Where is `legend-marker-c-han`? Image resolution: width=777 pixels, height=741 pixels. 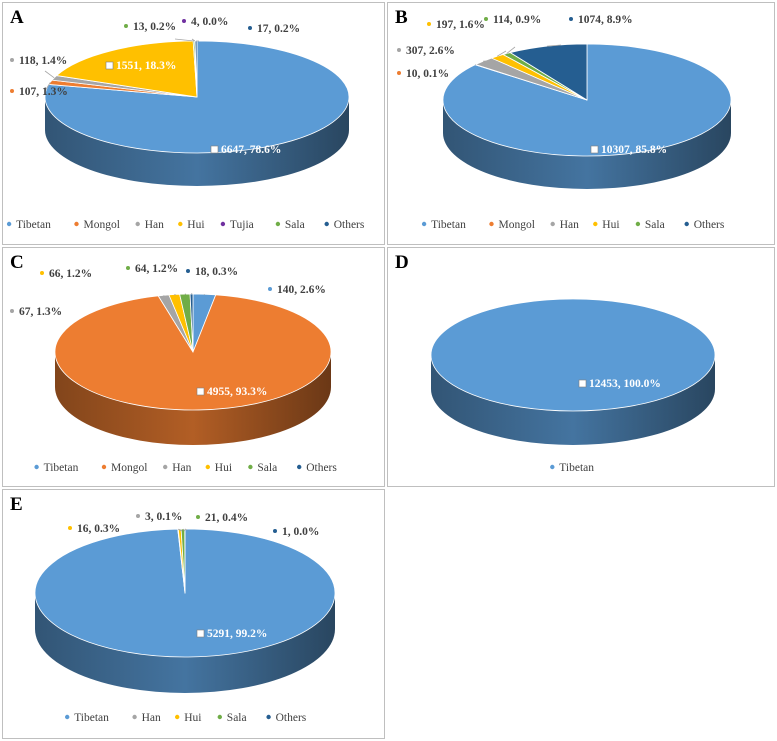
legend-marker-c-han is located at coordinates (165, 467).